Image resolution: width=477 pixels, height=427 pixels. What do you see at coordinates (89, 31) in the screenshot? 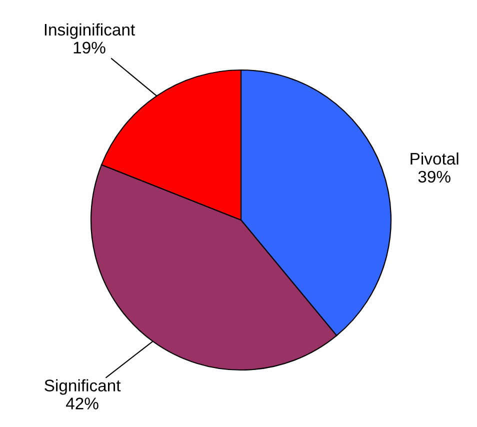
I see `slice-label: Insiginificant` at bounding box center [89, 31].